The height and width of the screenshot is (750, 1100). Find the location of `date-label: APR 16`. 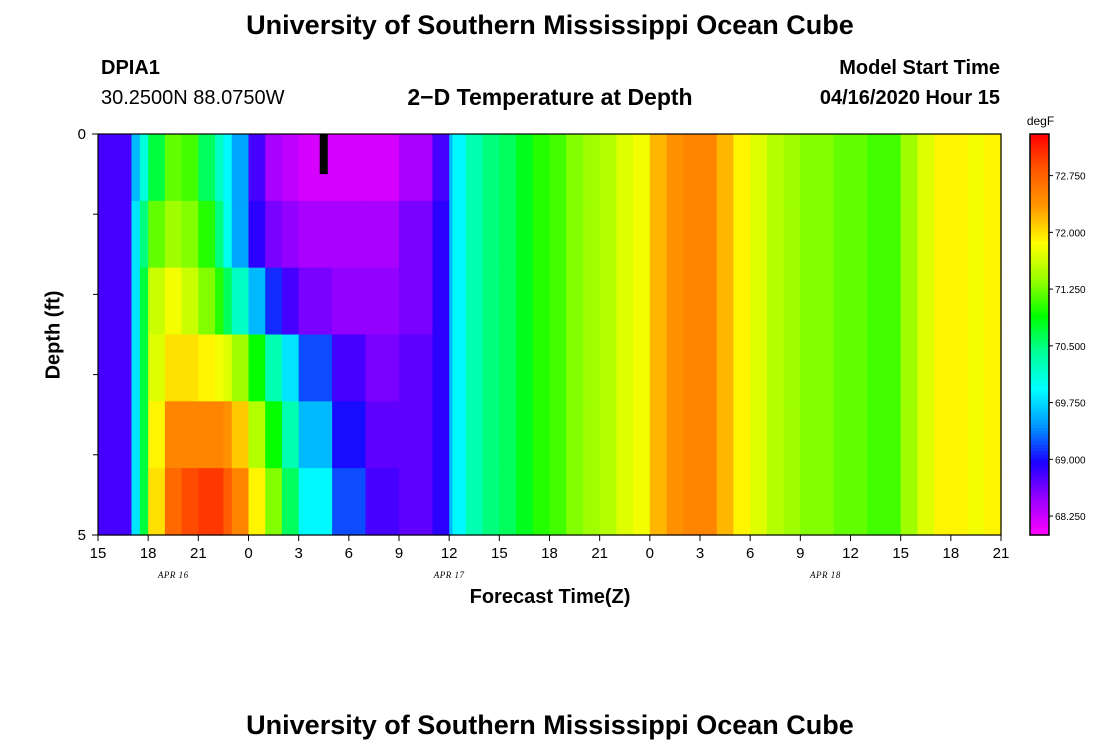

date-label: APR 16 is located at coordinates (173, 575).